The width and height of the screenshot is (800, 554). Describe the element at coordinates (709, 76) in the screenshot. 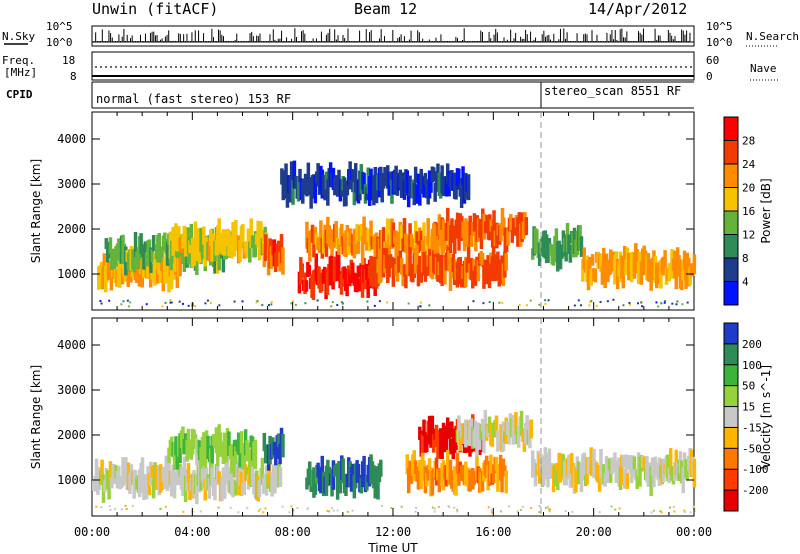

I see `nave-tick-low: 0` at that location.